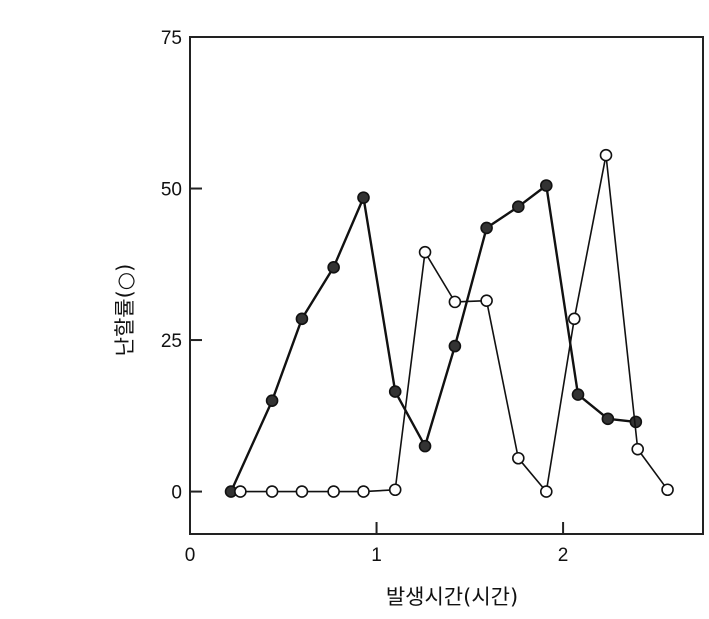 The height and width of the screenshot is (619, 709). I want to click on y-axis: 0 25 50 75, so click(181, 266).